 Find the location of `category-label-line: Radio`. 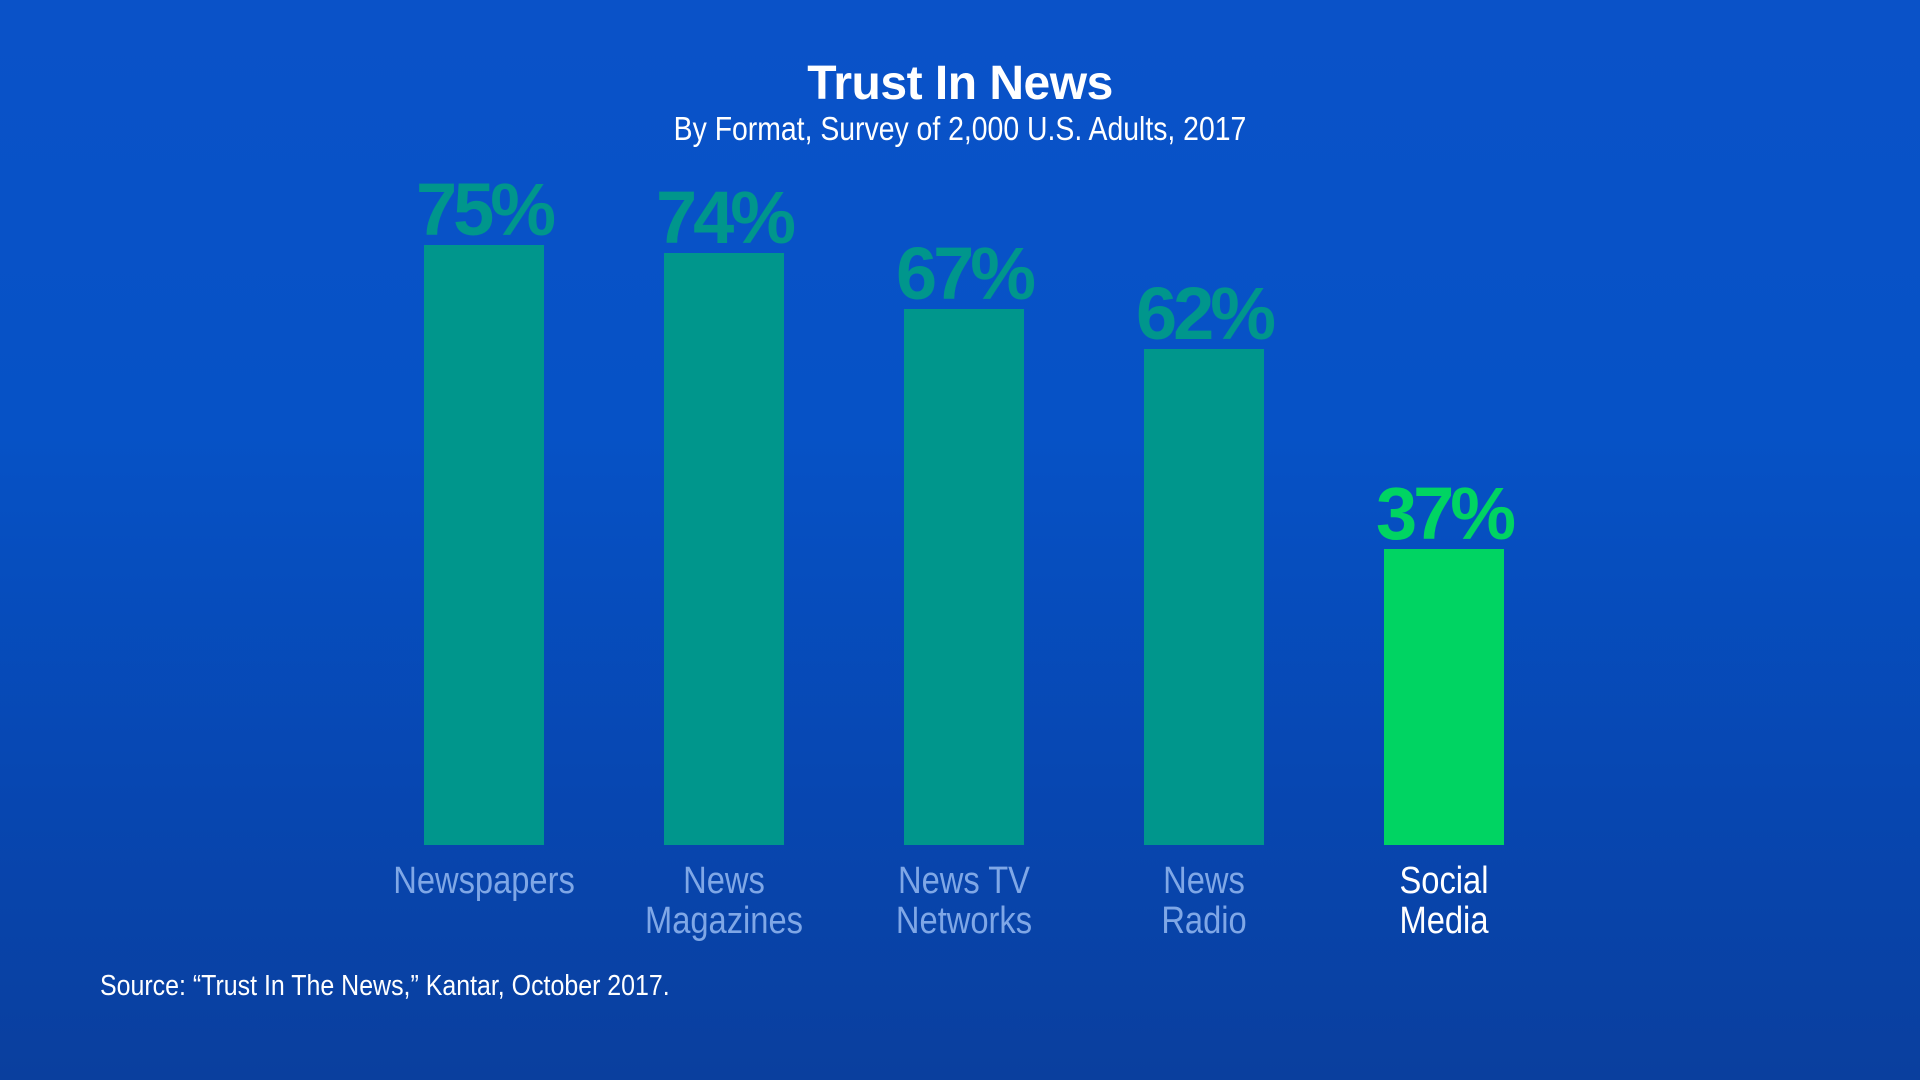

category-label-line: Radio is located at coordinates (1203, 920).